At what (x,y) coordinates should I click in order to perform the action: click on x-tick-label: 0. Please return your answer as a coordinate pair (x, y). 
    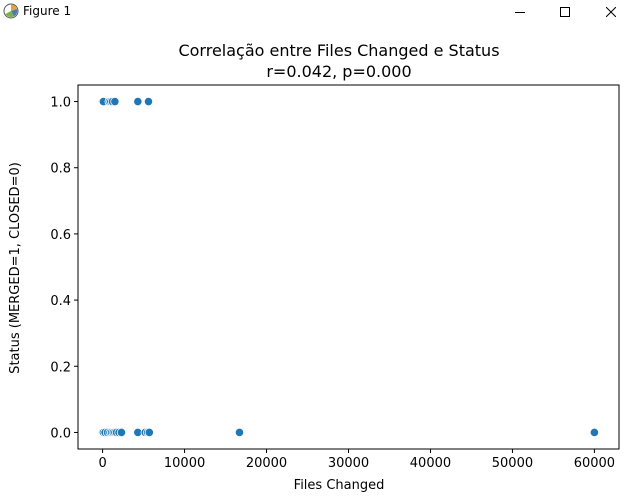
    Looking at the image, I should click on (102, 463).